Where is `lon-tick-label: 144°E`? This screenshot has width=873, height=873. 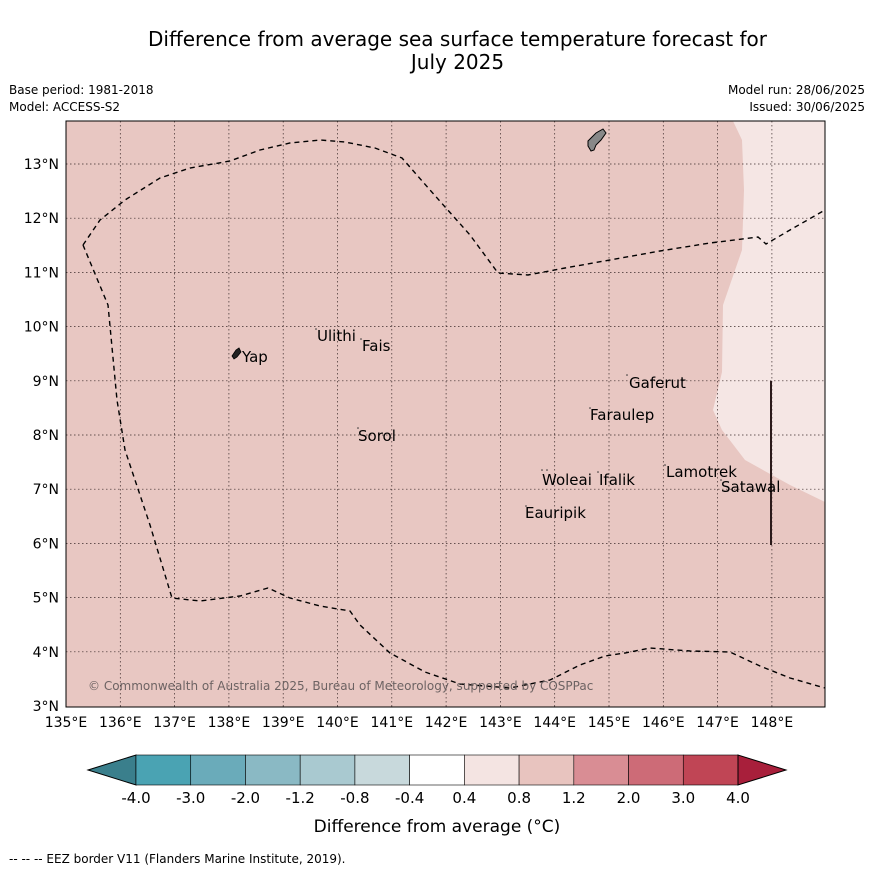
lon-tick-label: 144°E is located at coordinates (554, 723).